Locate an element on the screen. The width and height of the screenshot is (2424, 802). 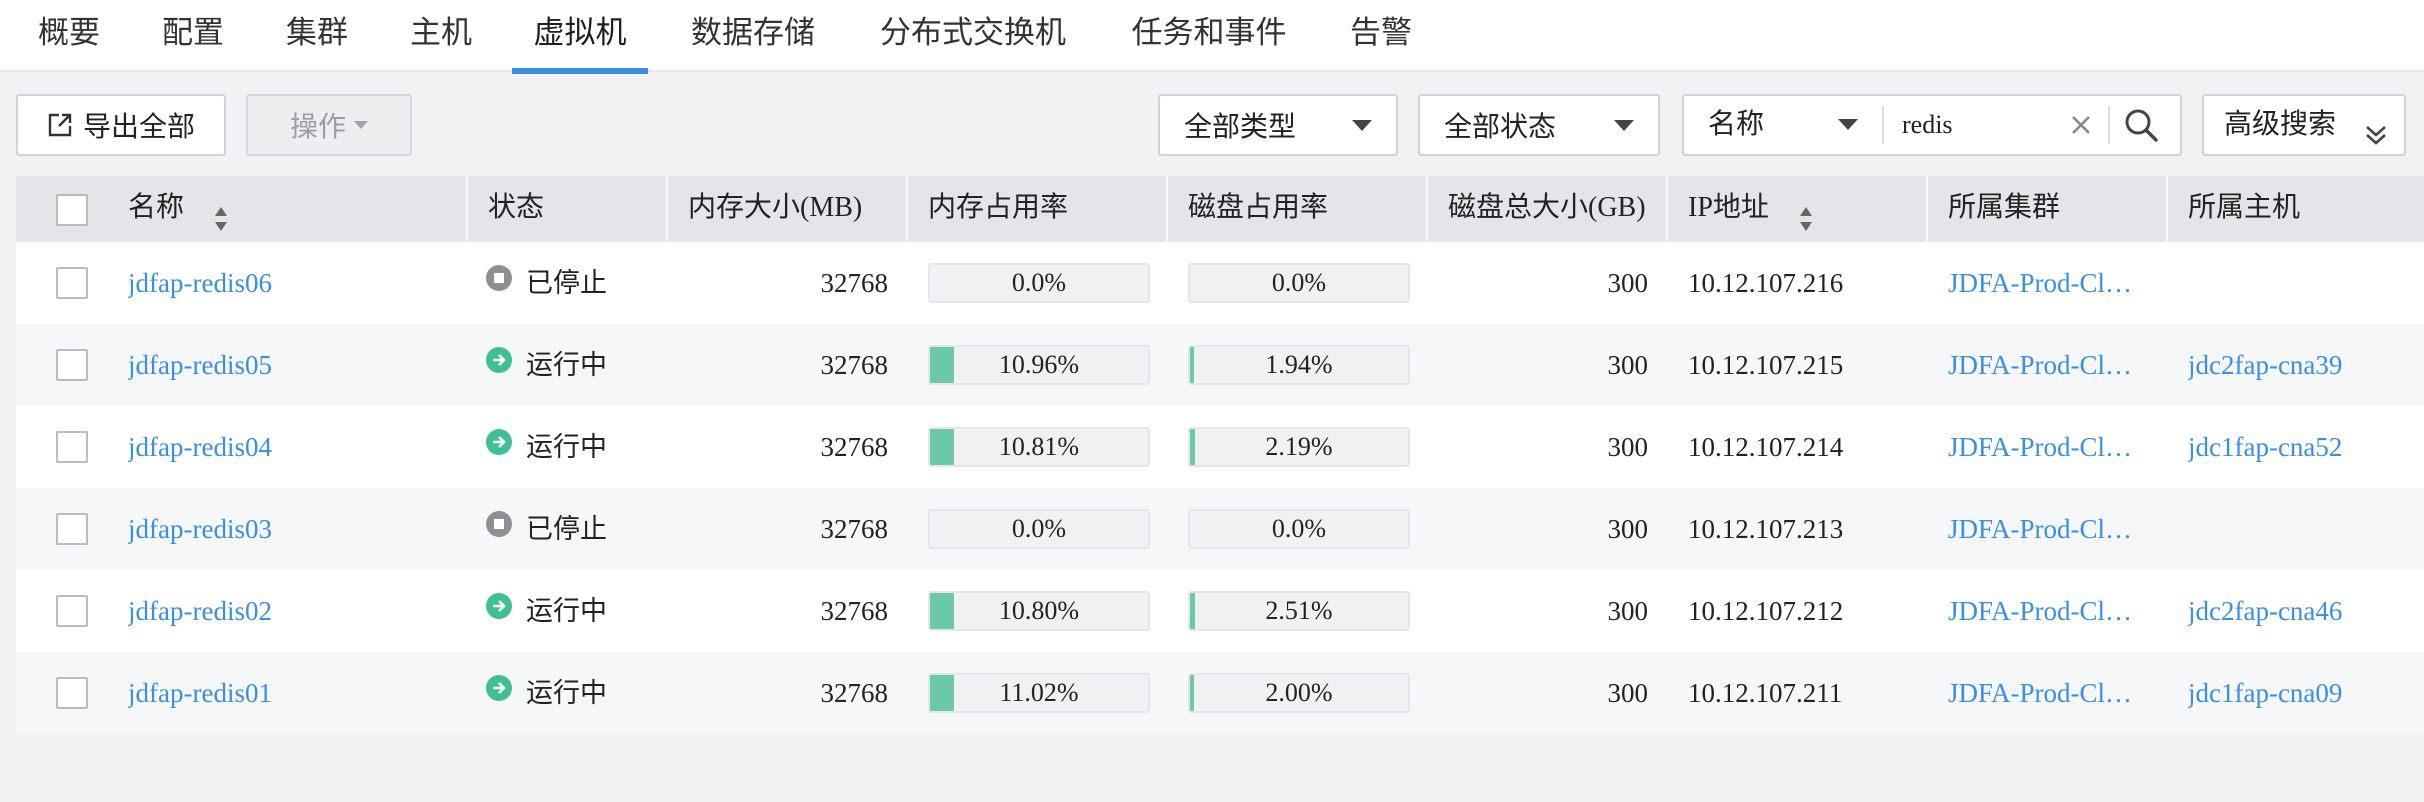
column-header-disk-total: 磁盘总大小(GB) is located at coordinates (1546, 209).